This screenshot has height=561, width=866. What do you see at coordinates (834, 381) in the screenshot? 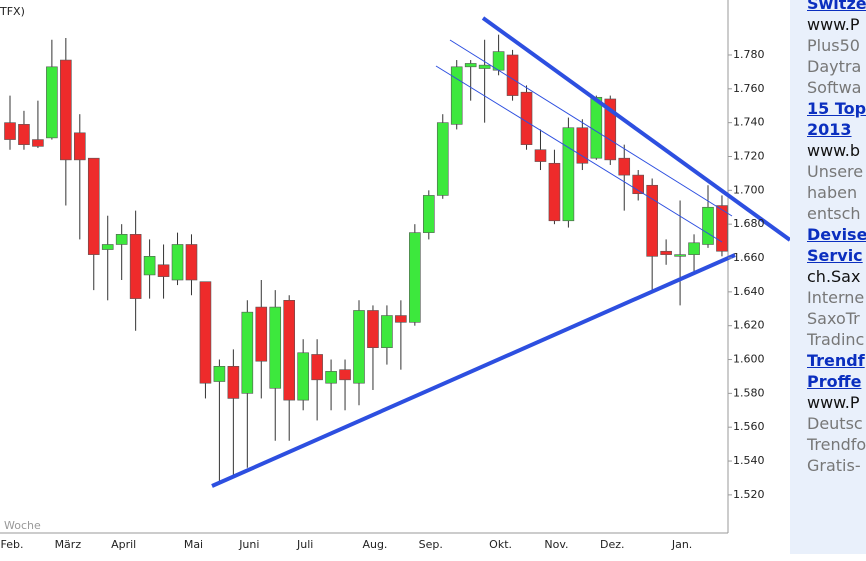
I see `ad-title: Proffe` at bounding box center [834, 381].